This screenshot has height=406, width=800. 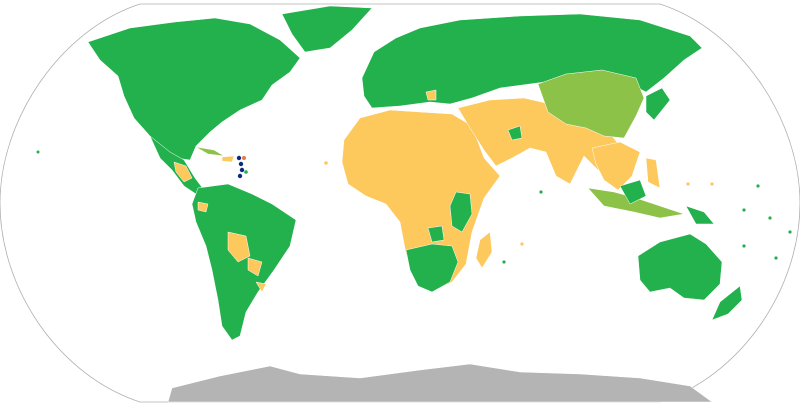 I want to click on region-europe-russia, so click(x=532, y=61).